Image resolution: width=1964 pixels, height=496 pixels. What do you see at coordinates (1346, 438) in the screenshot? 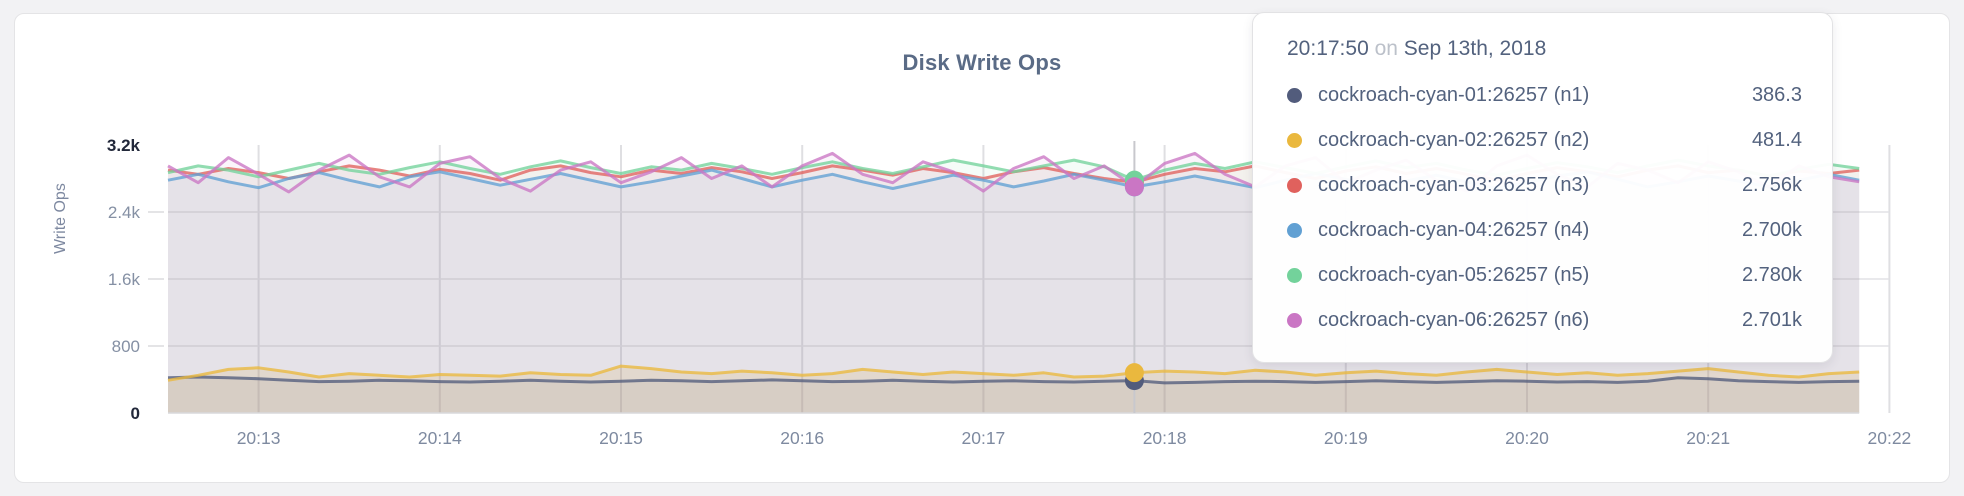
I see `x-tick-label: 20:19` at bounding box center [1346, 438].